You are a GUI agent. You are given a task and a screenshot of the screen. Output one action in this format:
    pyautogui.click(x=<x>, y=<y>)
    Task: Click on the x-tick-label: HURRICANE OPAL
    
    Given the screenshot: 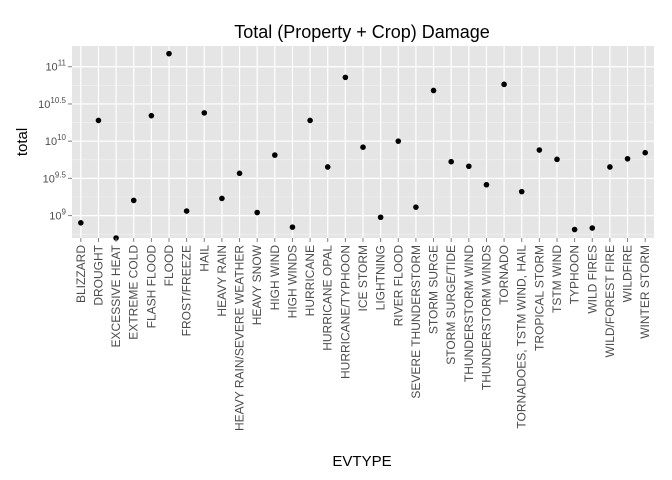 What is the action you would take?
    pyautogui.click(x=328, y=298)
    